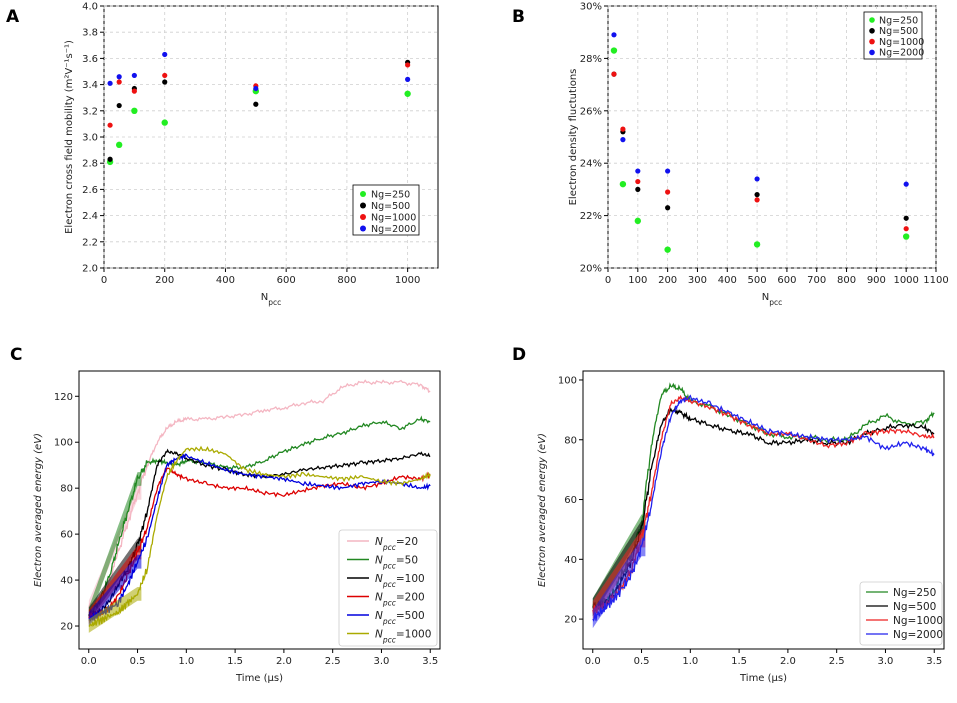 The image size is (957, 703). Describe the element at coordinates (90, 138) in the screenshot. I see `y-tick-label-a: 3.0` at that location.